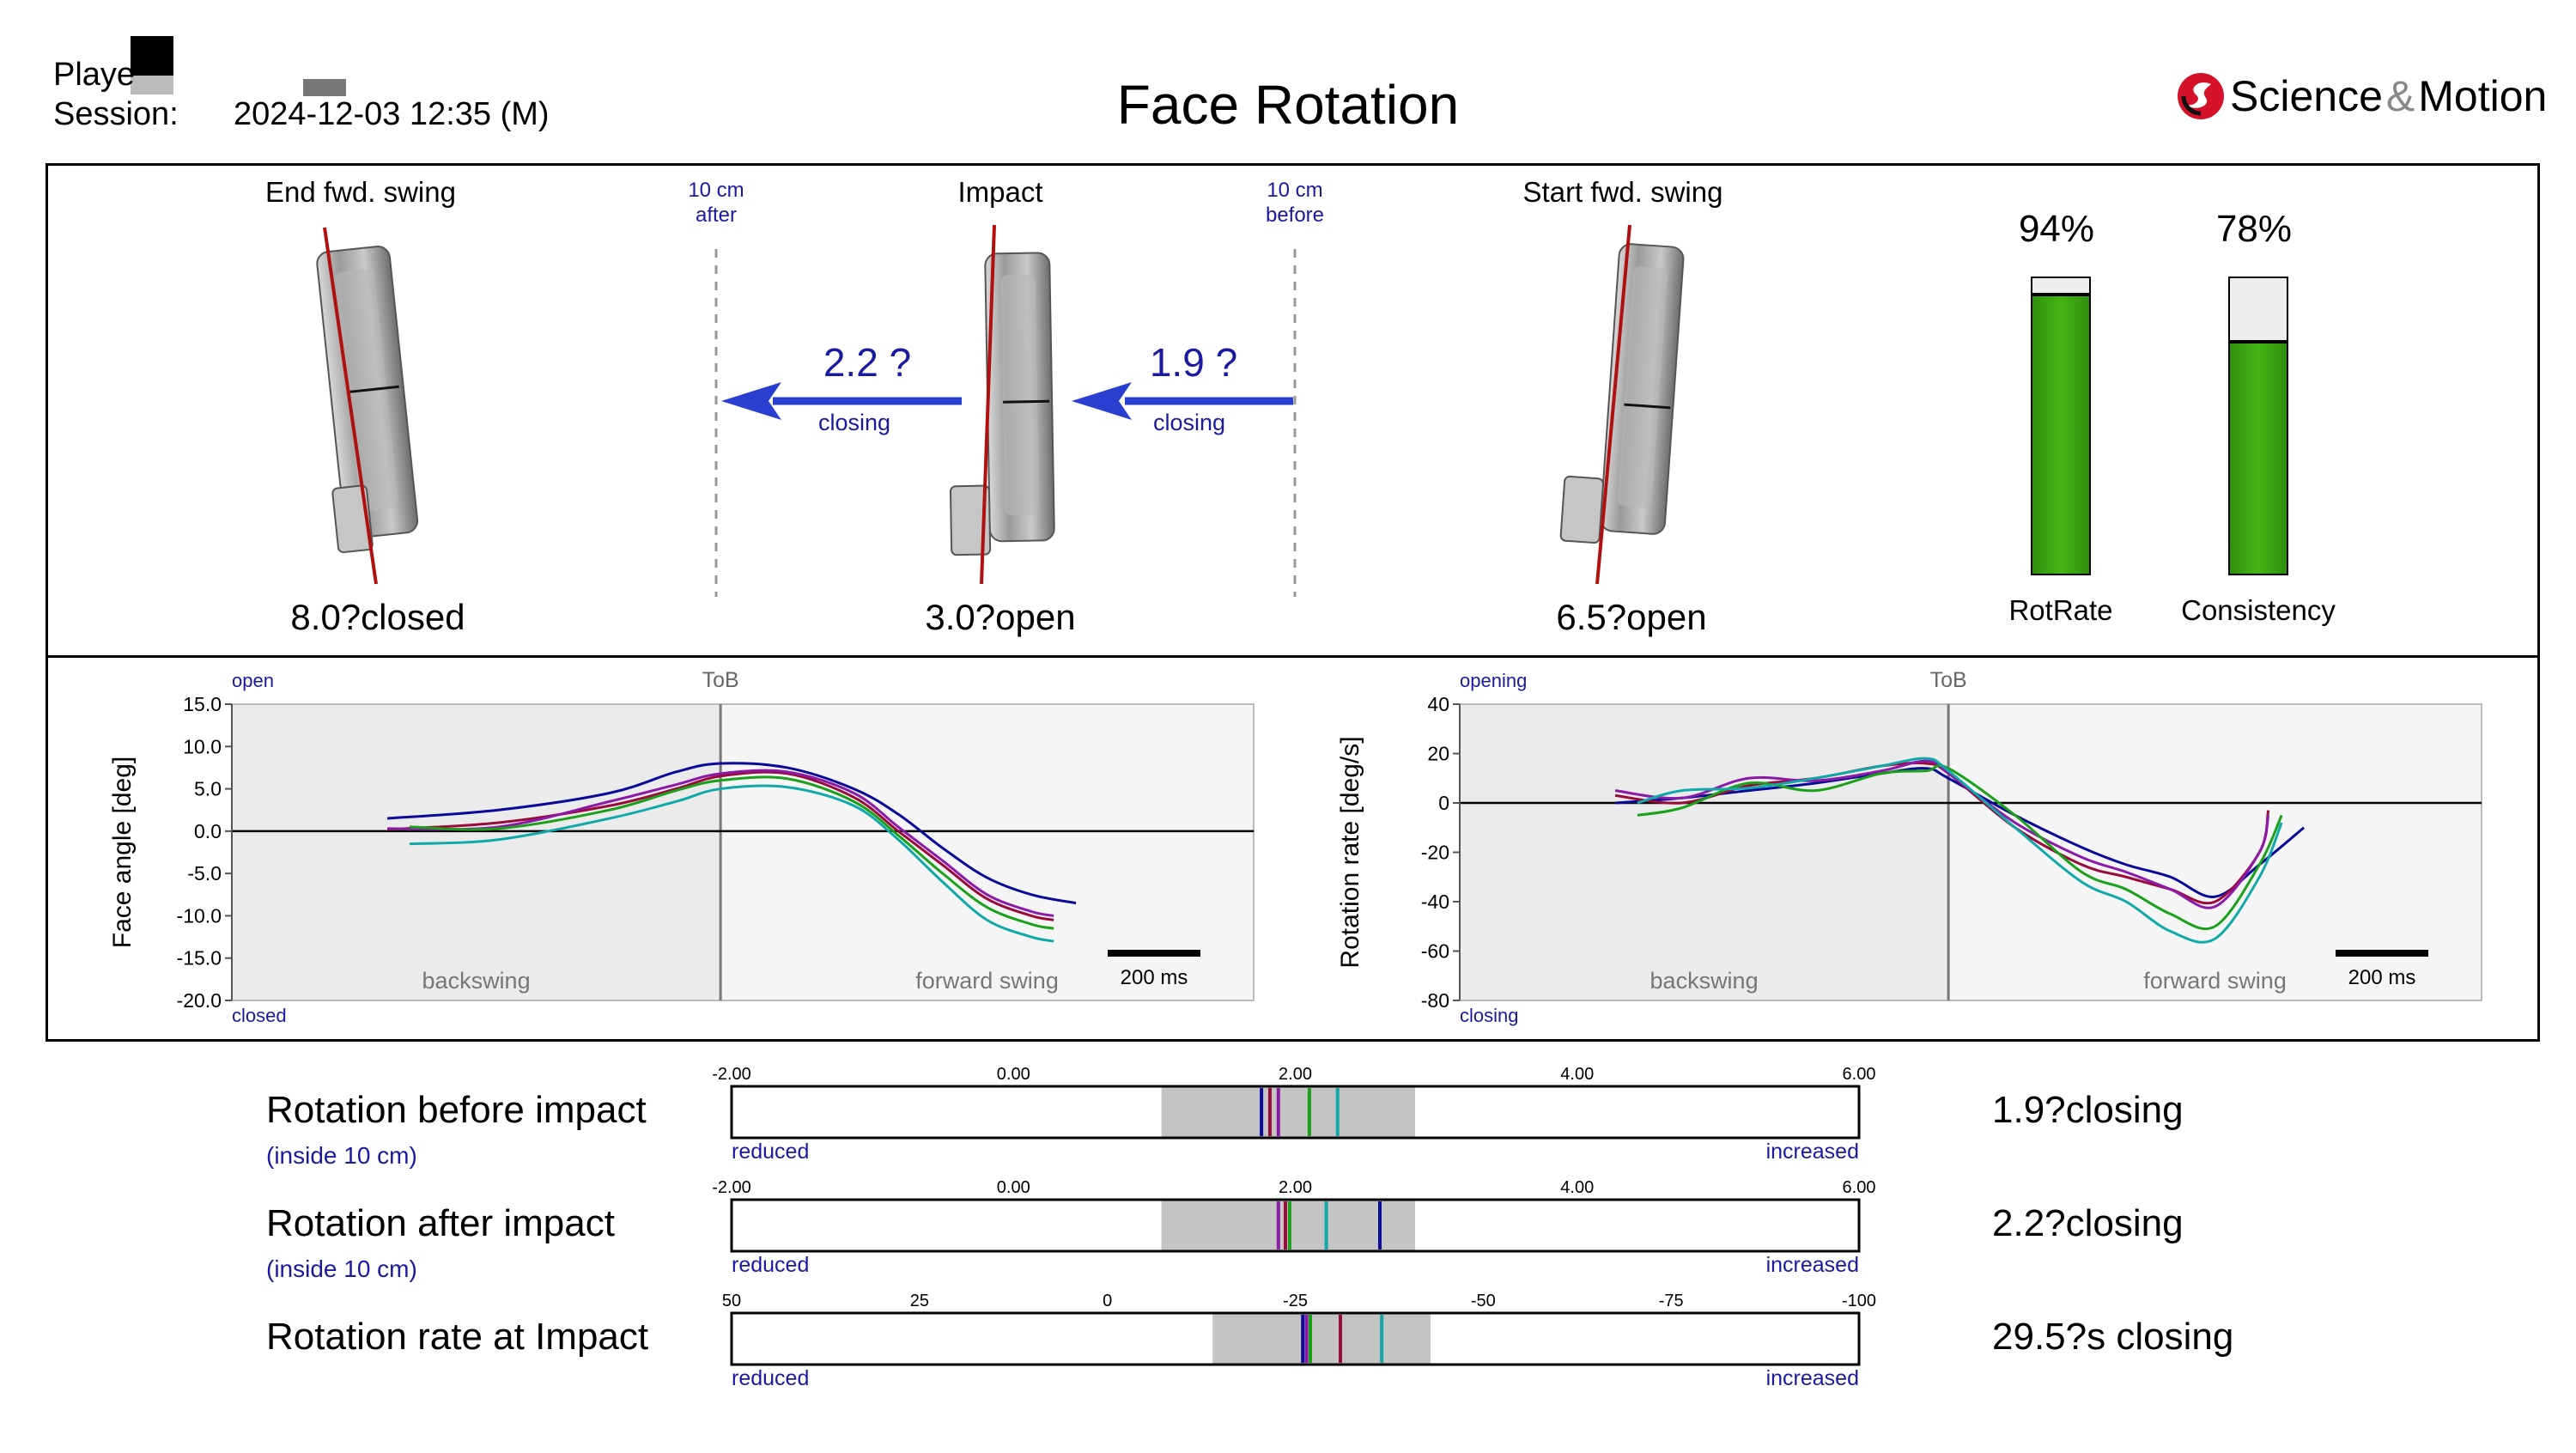 This screenshot has height=1453, width=2576. What do you see at coordinates (360, 192) in the screenshot?
I see `end-swing-label: End fwd. swing` at bounding box center [360, 192].